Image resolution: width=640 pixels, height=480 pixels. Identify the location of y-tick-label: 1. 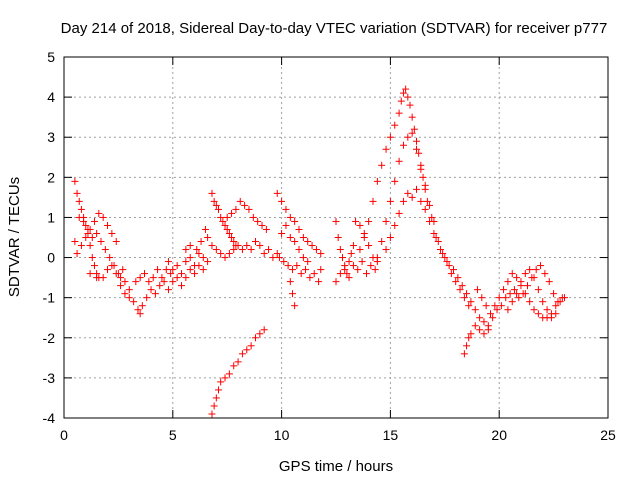
(51, 217).